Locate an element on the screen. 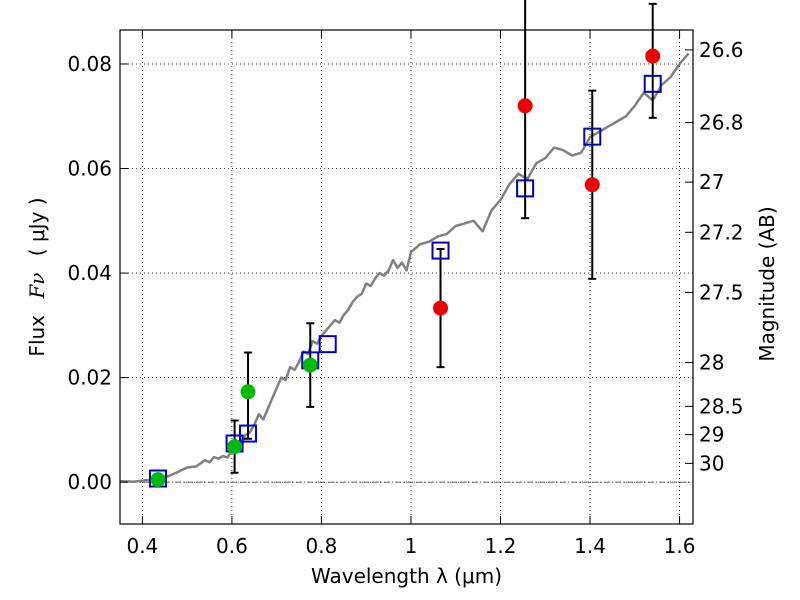 This screenshot has width=800, height=600. x-tick-label: 0.8 is located at coordinates (322, 546).